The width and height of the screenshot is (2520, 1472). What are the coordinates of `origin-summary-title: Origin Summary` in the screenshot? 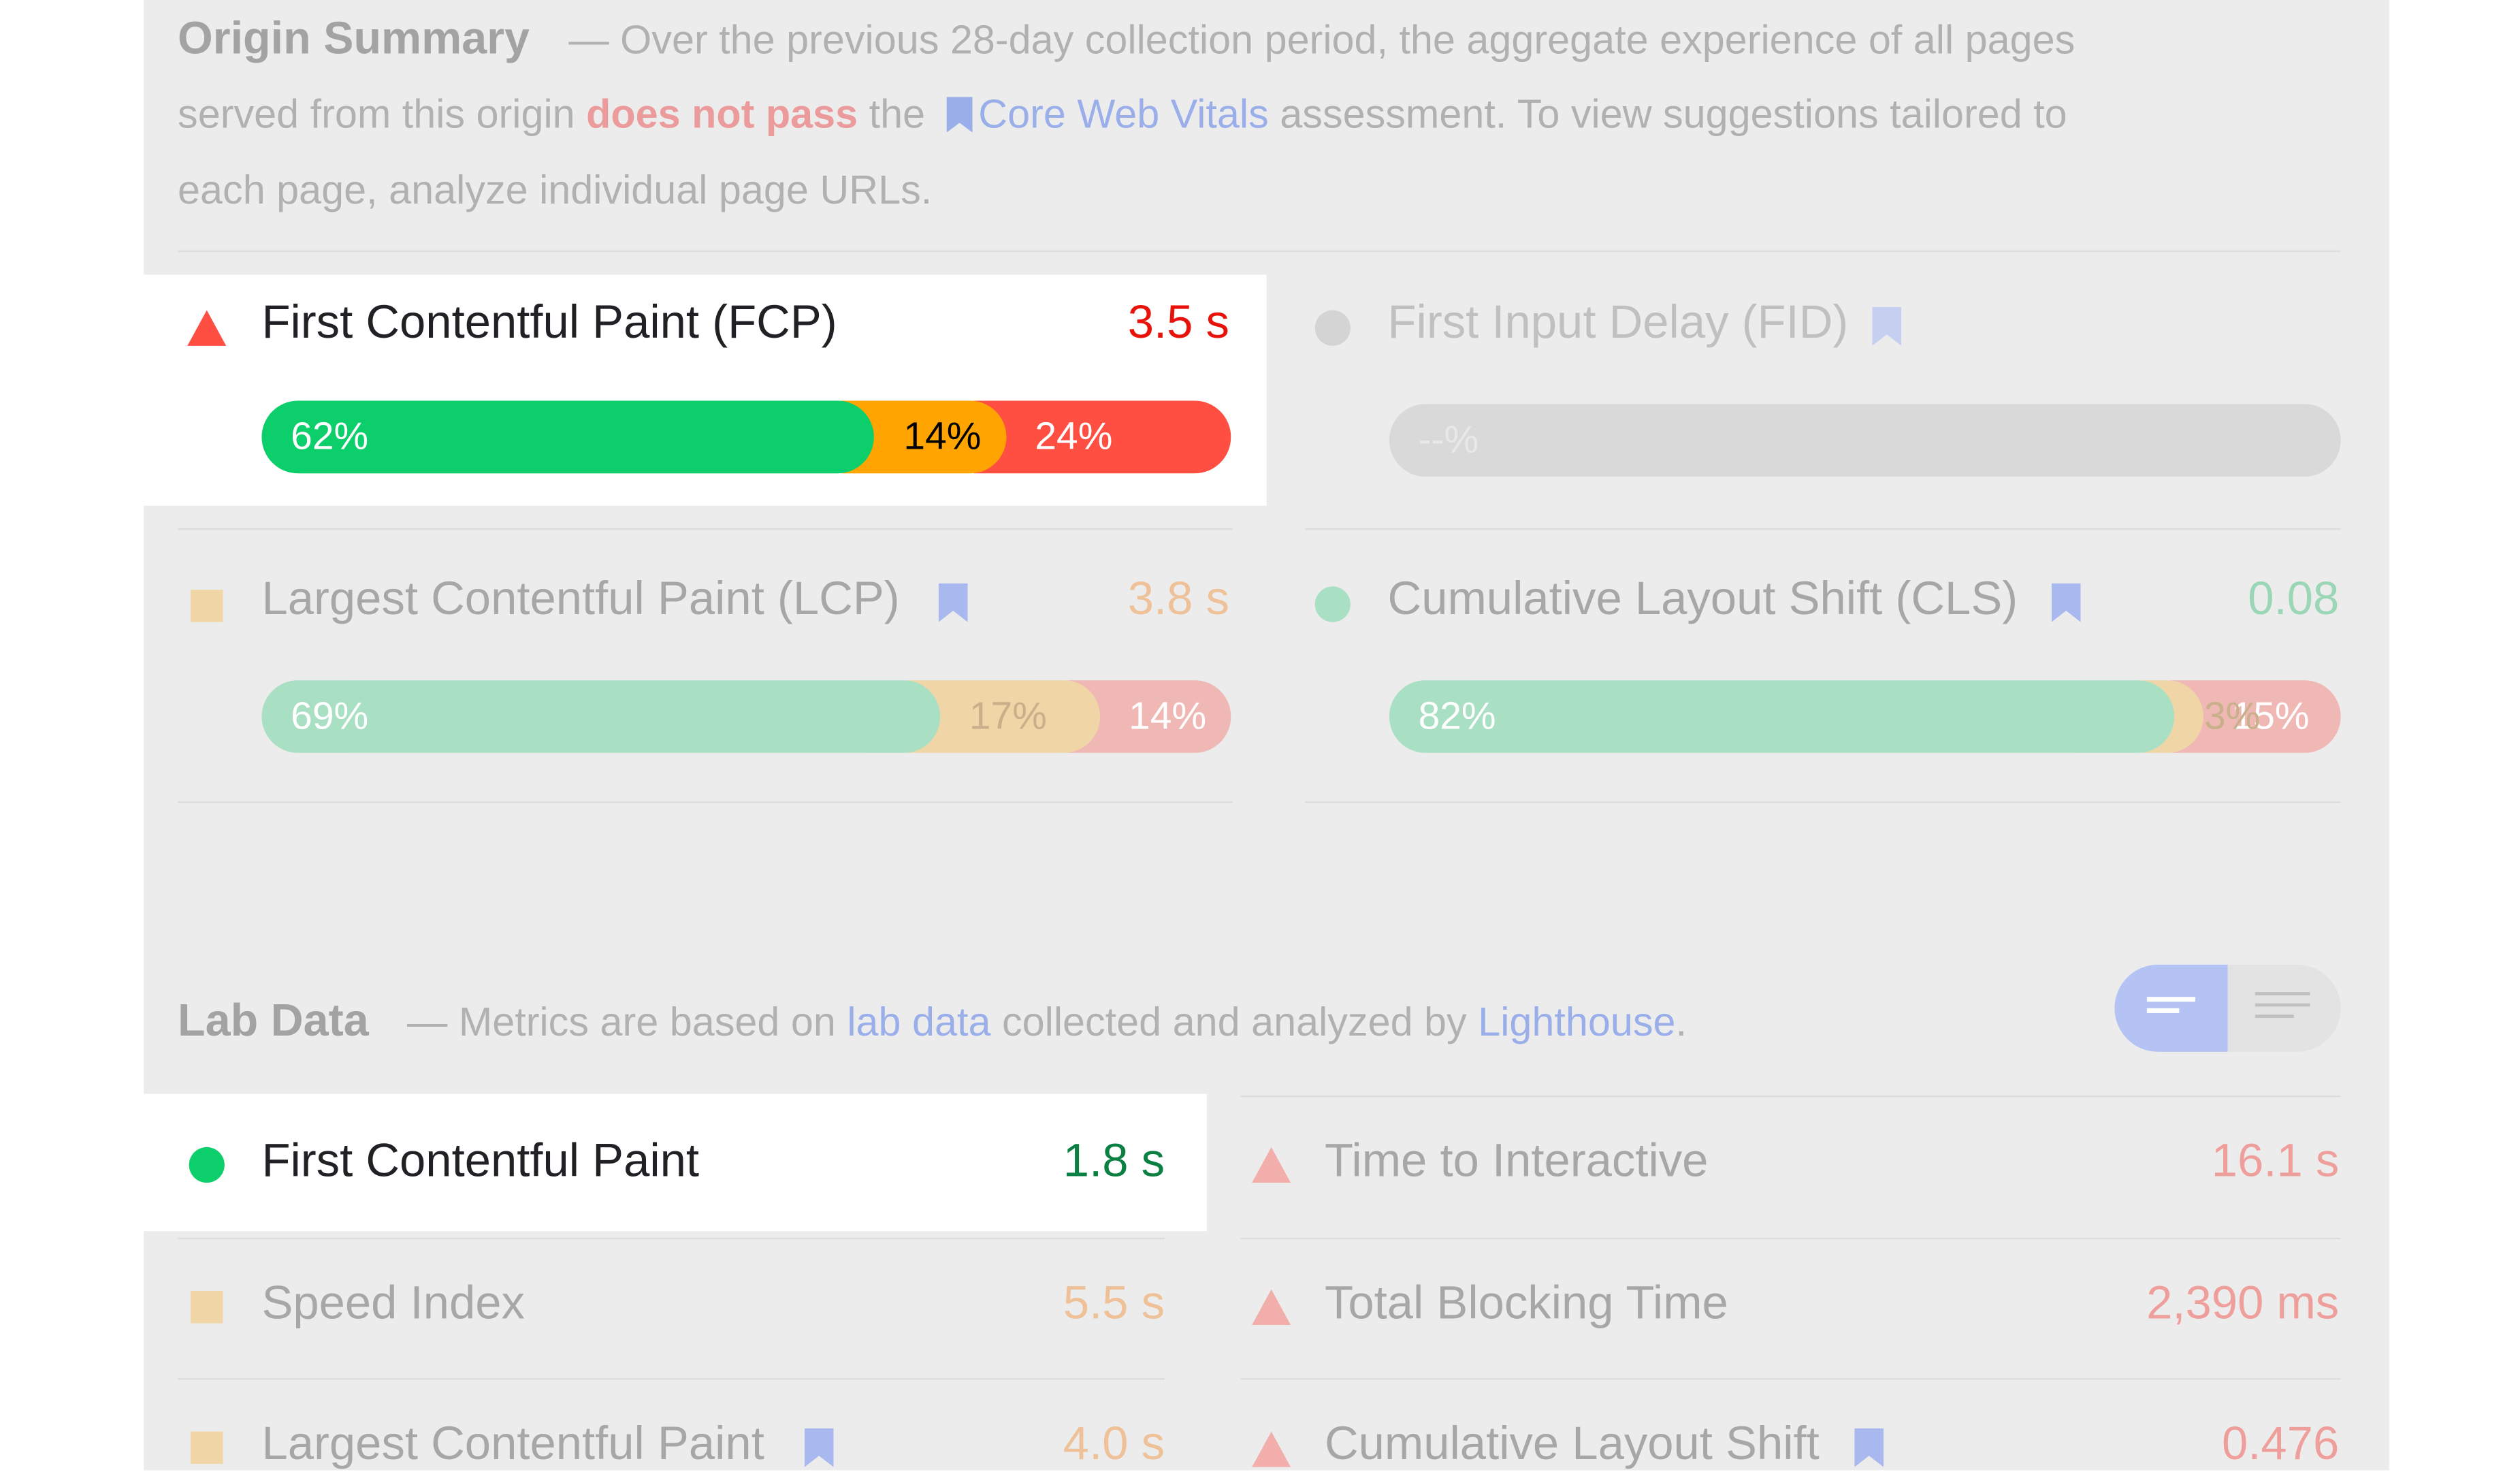 It's located at (354, 37).